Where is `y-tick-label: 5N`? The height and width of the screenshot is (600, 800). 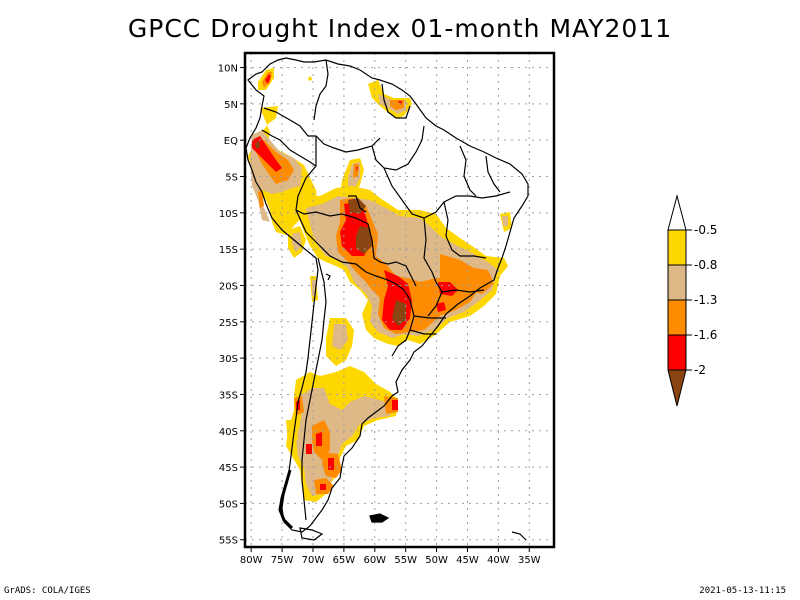 y-tick-label: 5N is located at coordinates (231, 105).